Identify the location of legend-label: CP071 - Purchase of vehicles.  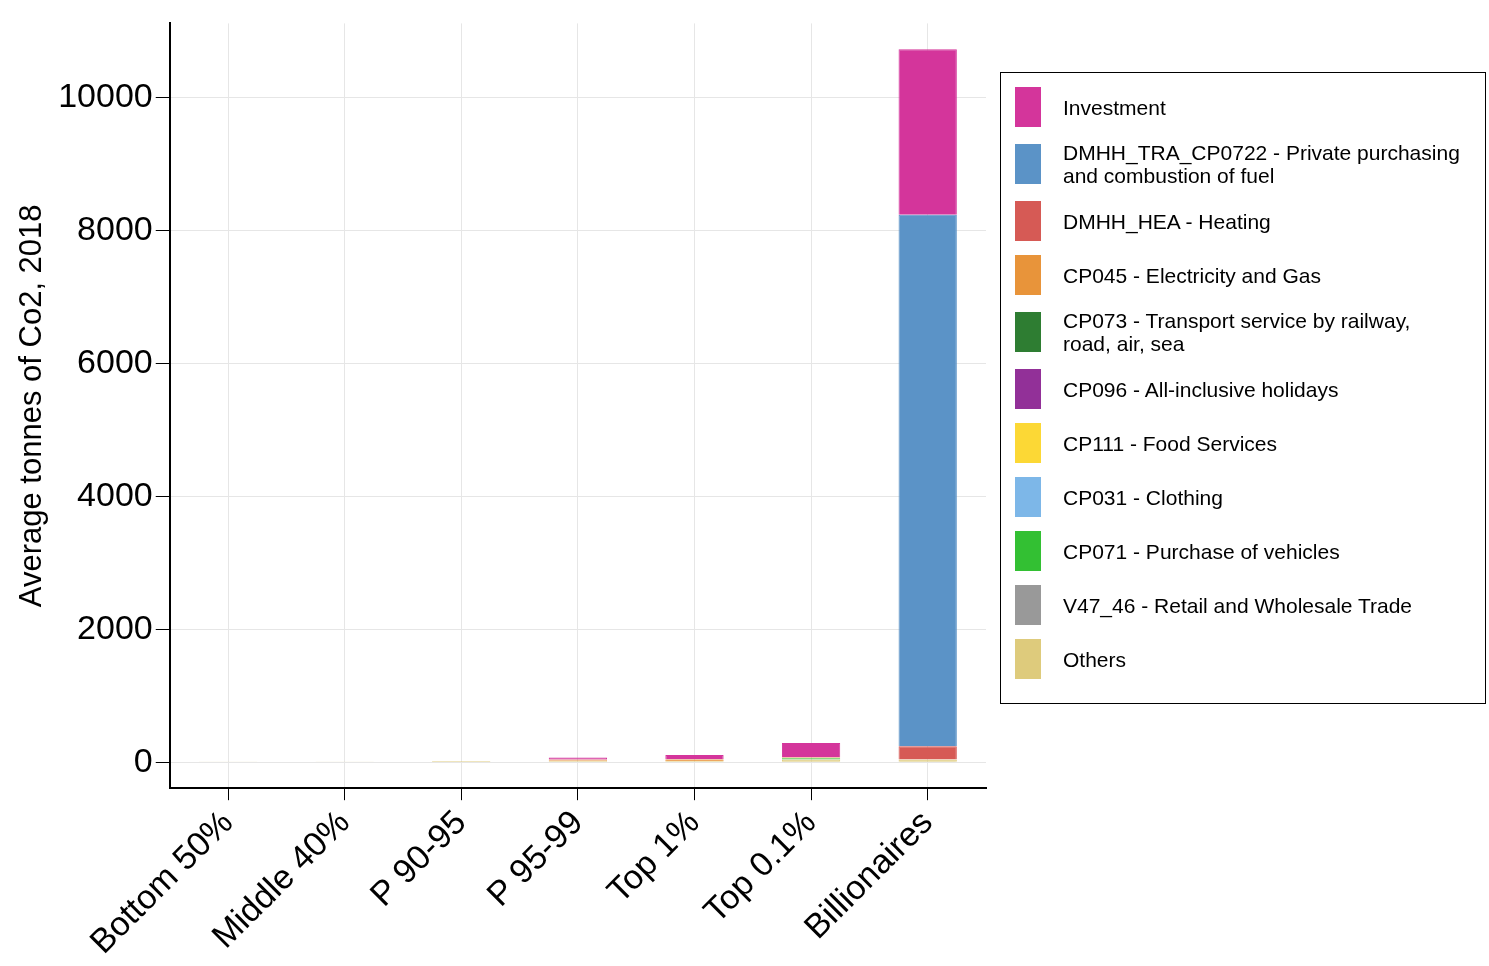
(1201, 551).